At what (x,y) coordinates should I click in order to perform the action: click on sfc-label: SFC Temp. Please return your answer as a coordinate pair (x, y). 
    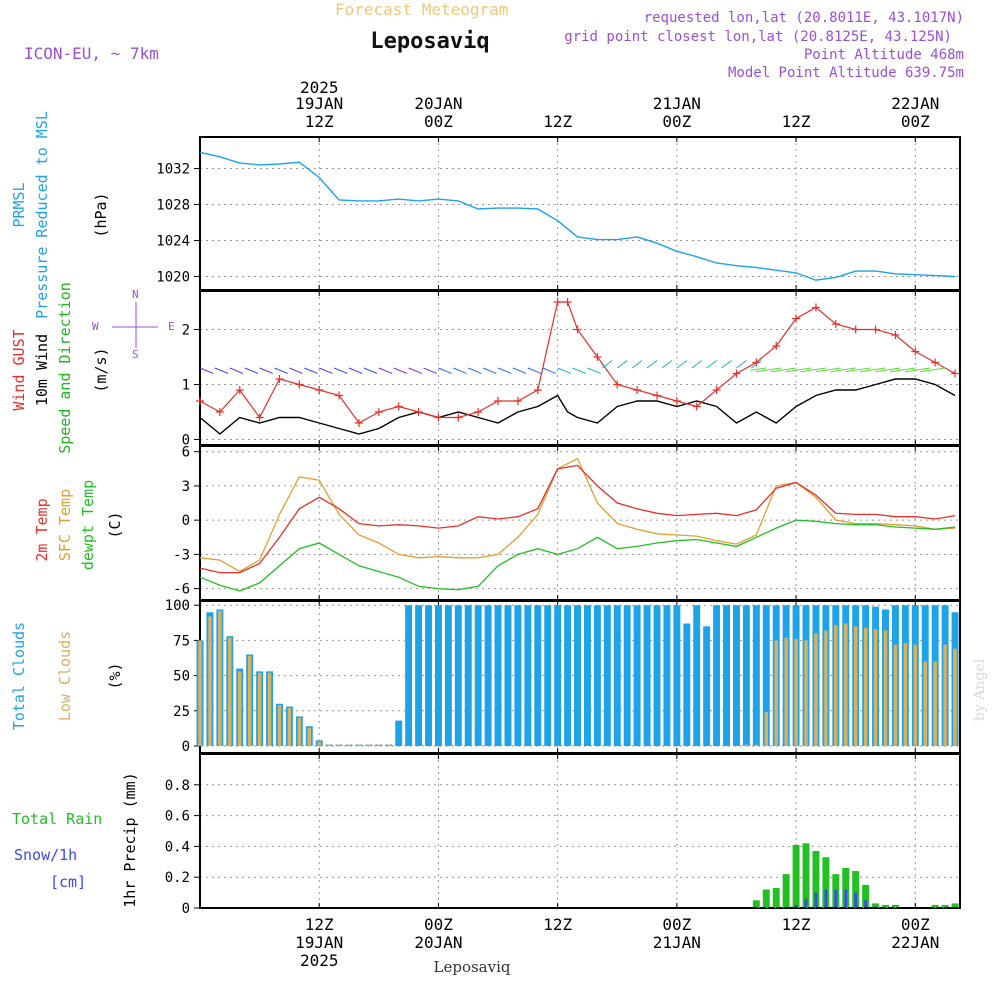
    Looking at the image, I should click on (65, 525).